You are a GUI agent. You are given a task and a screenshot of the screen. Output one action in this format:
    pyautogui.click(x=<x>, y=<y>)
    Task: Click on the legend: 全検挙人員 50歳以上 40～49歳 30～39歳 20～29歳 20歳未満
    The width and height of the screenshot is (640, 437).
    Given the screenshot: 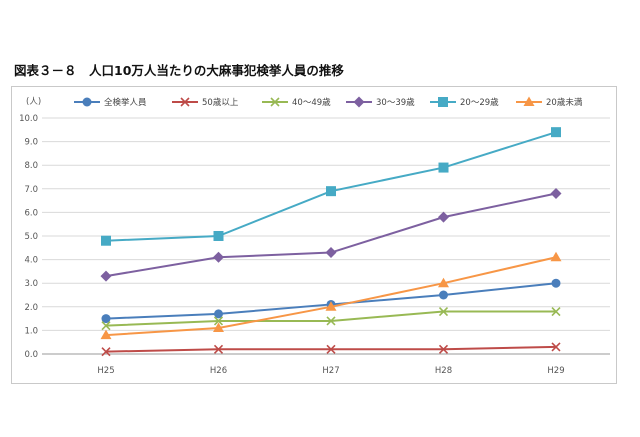 What is the action you would take?
    pyautogui.click(x=328, y=102)
    